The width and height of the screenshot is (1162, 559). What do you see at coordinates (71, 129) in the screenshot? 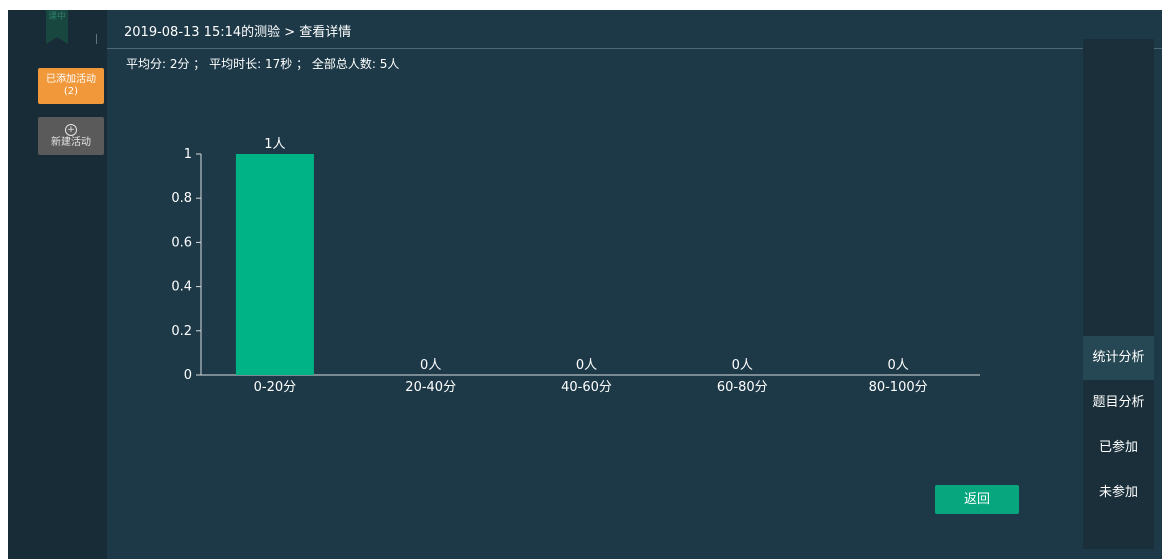
I see `plus-circle-icon: +` at bounding box center [71, 129].